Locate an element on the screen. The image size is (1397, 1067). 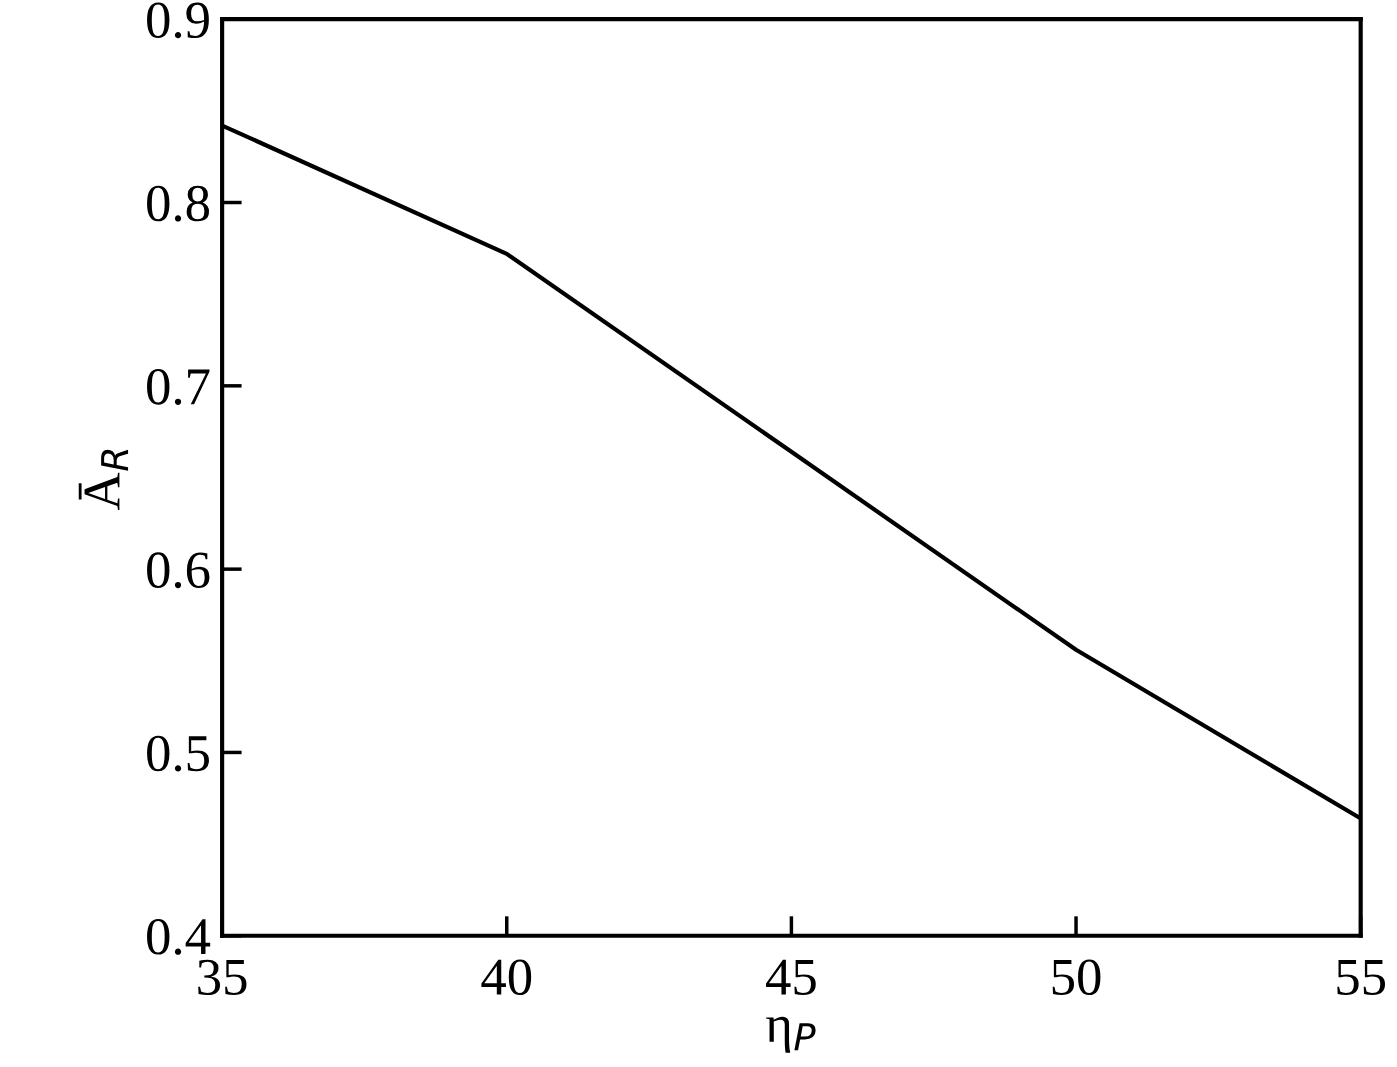
x-tick-label: 45 is located at coordinates (791, 977).